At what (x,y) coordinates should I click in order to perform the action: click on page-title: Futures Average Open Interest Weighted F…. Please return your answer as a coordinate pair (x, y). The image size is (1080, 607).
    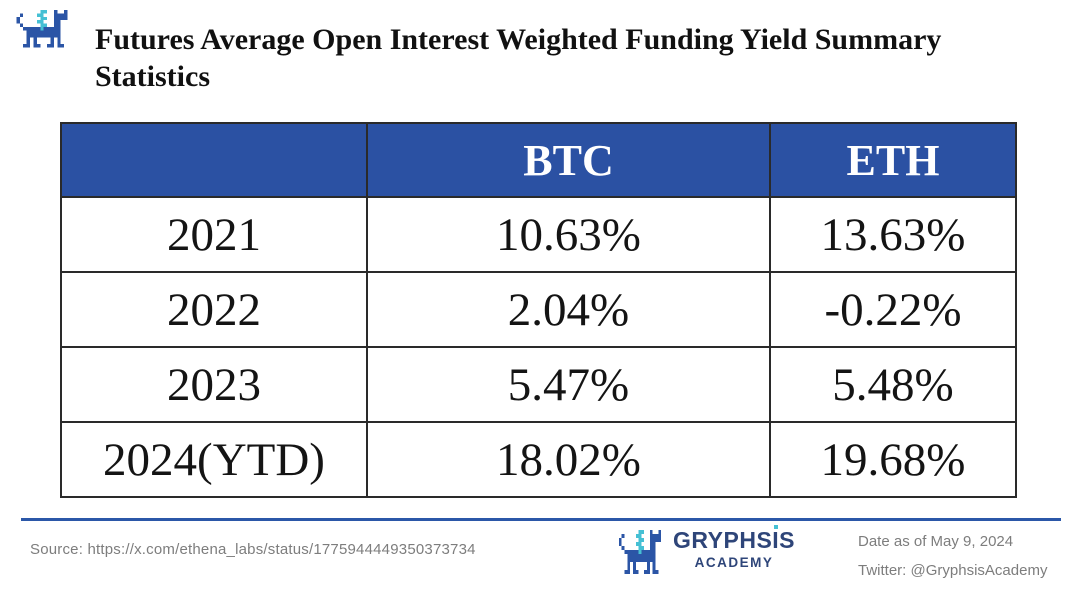
    Looking at the image, I should click on (567, 58).